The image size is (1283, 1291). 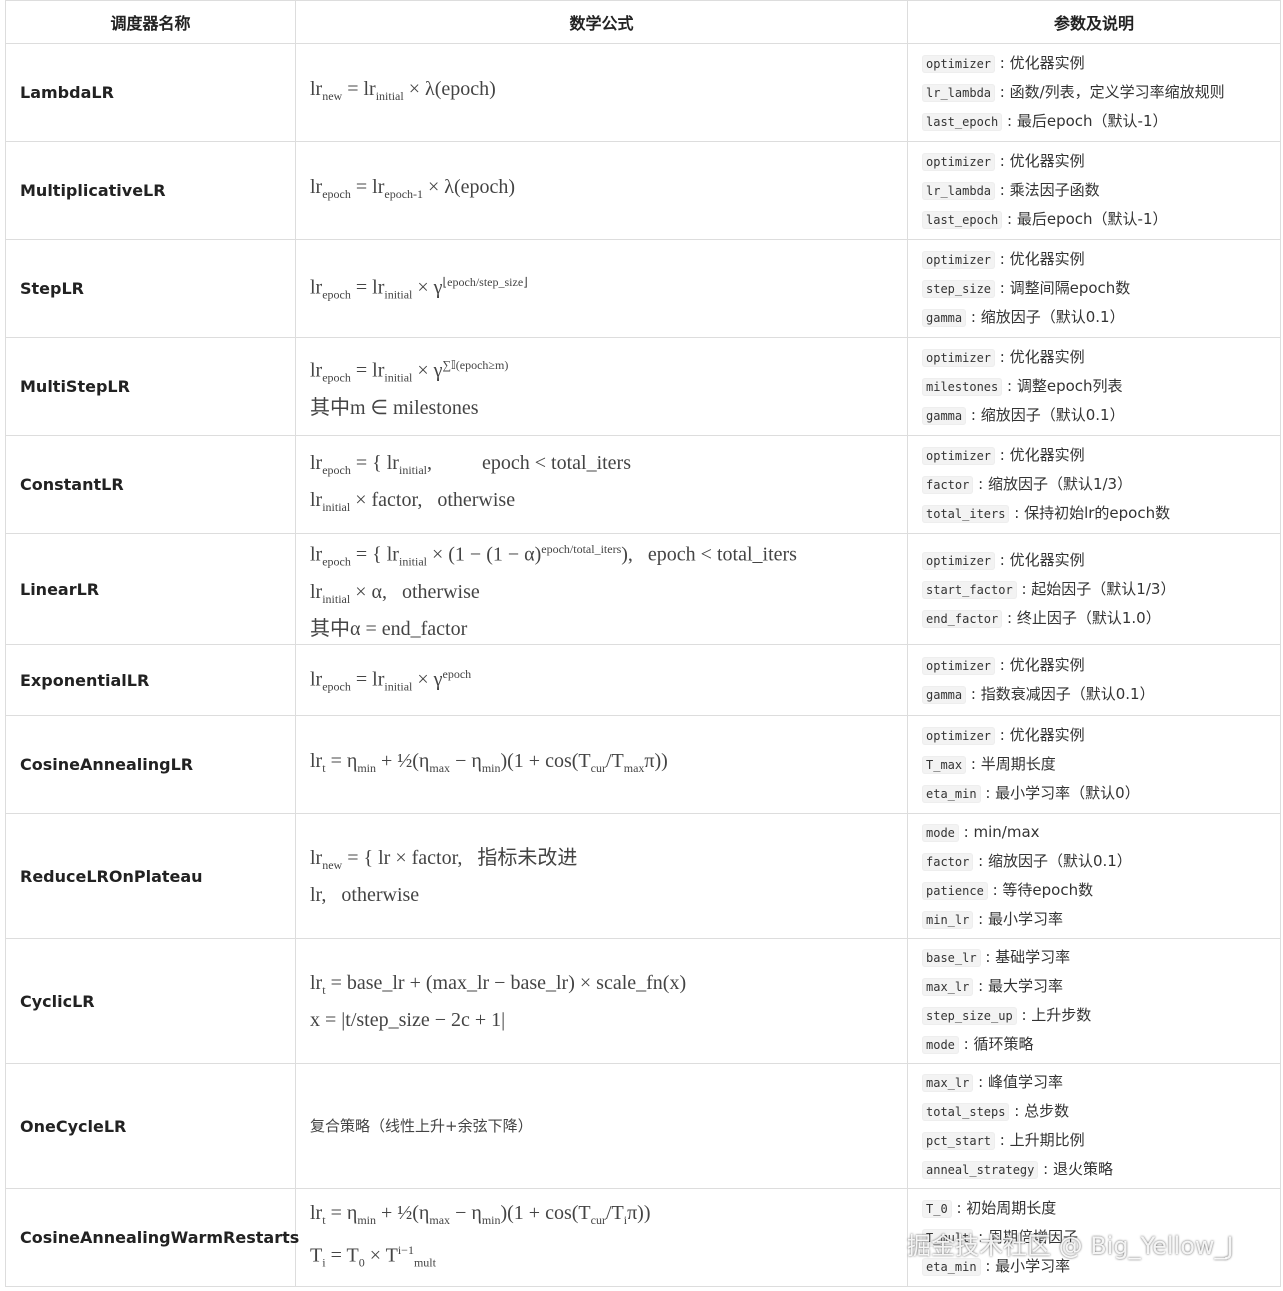 I want to click on formula-line: lrepoch = lrinitial × γ⌊epoch/step_size⌋, so click(x=601, y=288).